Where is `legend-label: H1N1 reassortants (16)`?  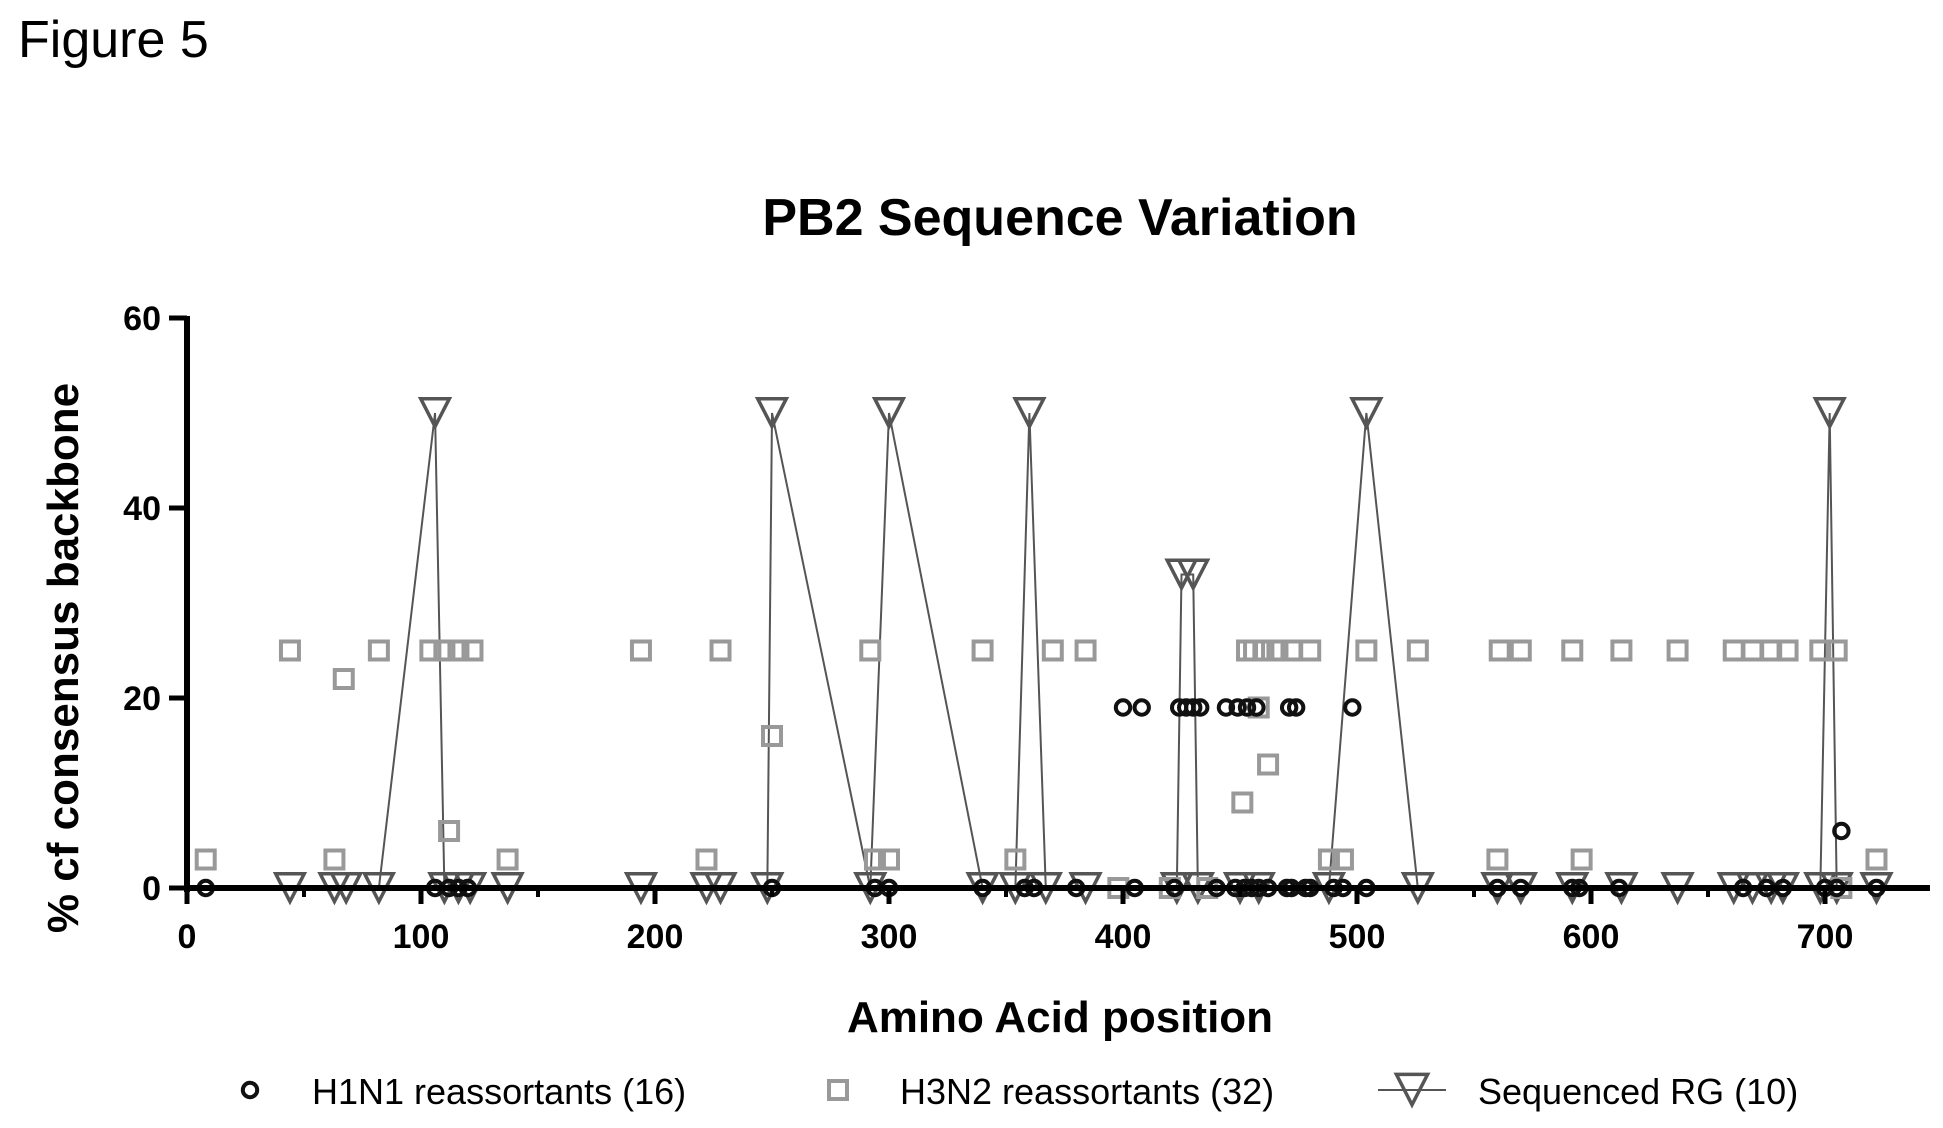
legend-label: H1N1 reassortants (16) is located at coordinates (499, 1091).